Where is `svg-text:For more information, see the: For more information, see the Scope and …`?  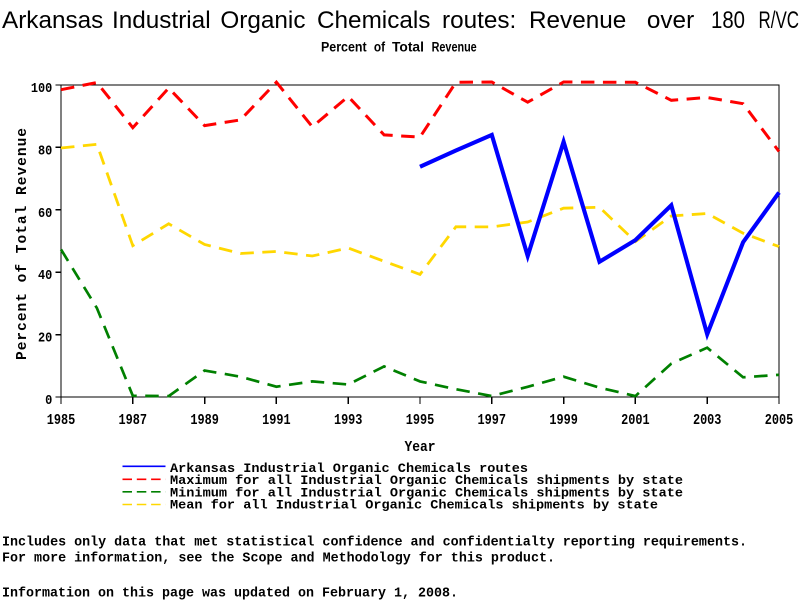 svg-text:For more information, see the: For more information, see the Scope and … is located at coordinates (278, 559).